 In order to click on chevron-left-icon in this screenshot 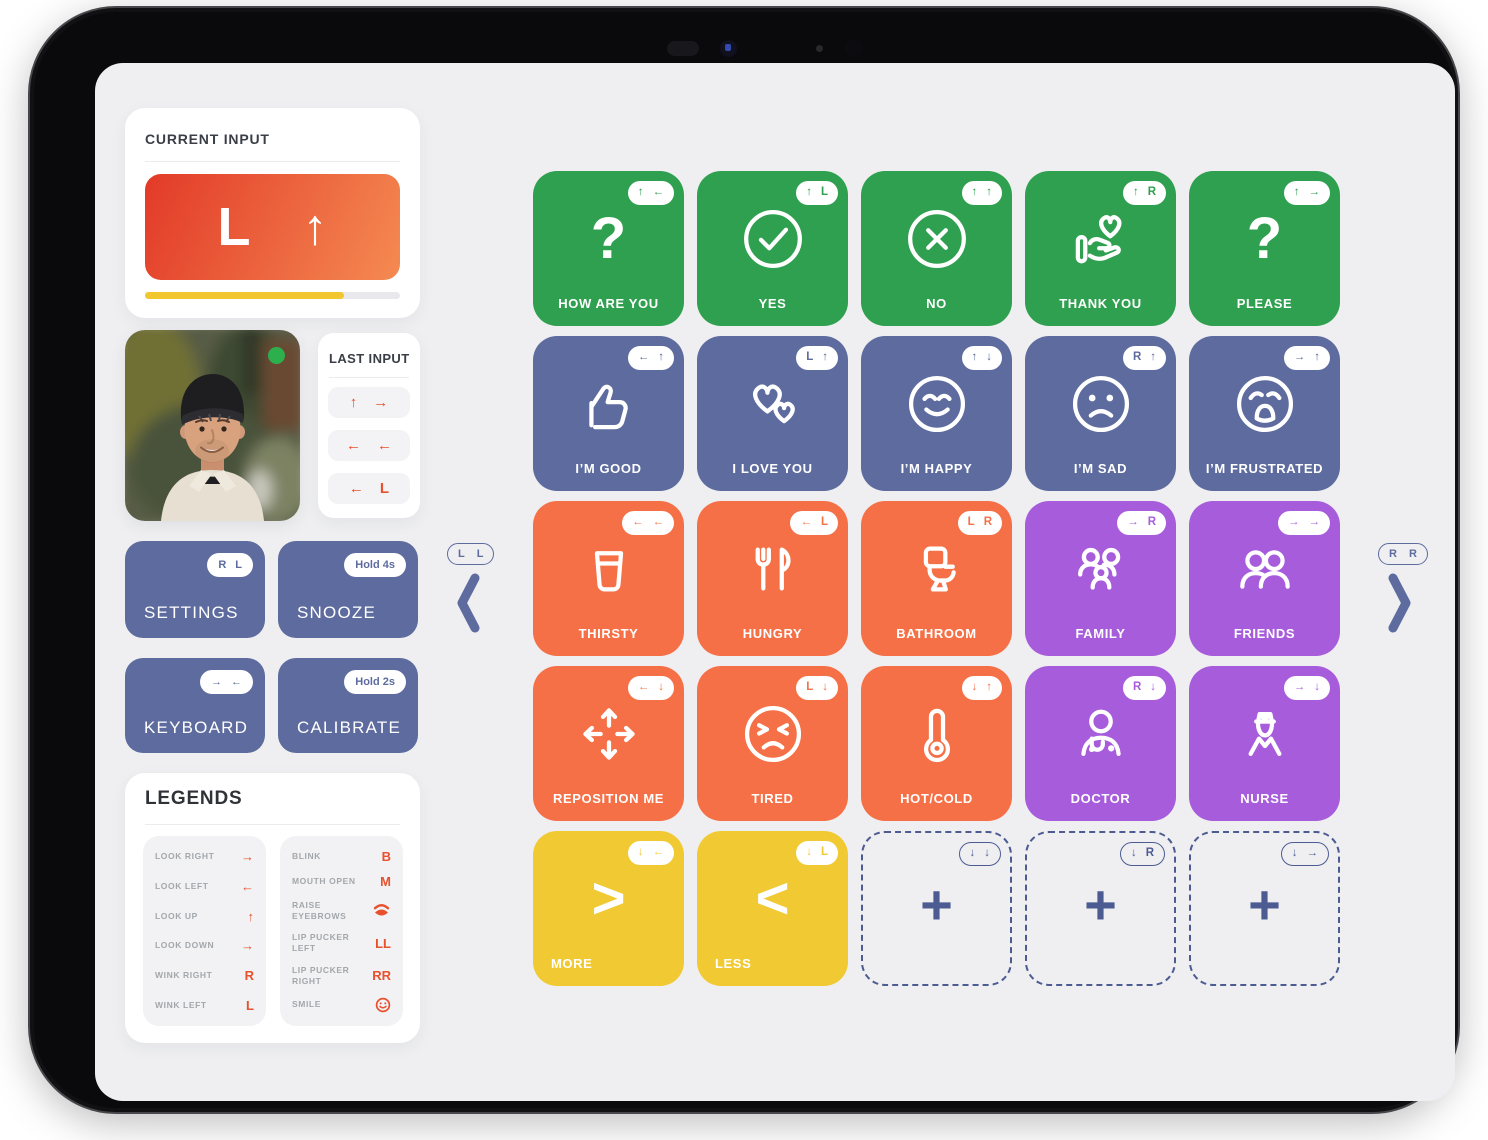, I will do `click(468, 603)`.